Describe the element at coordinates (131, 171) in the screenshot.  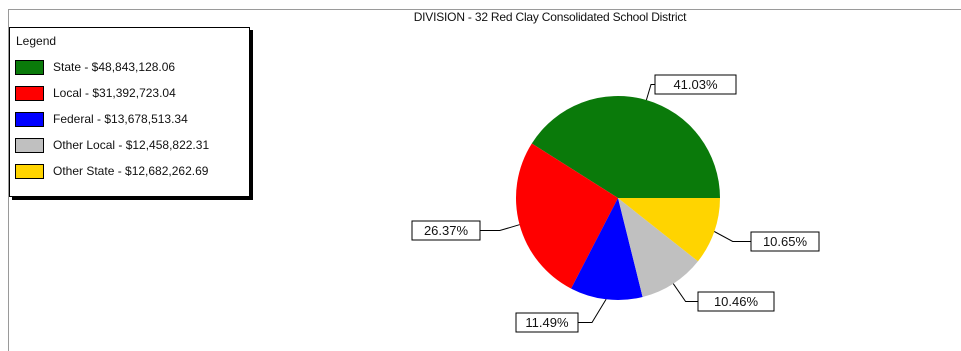
I see `legend-label-other-state: Other State - $12,682,262.69` at that location.